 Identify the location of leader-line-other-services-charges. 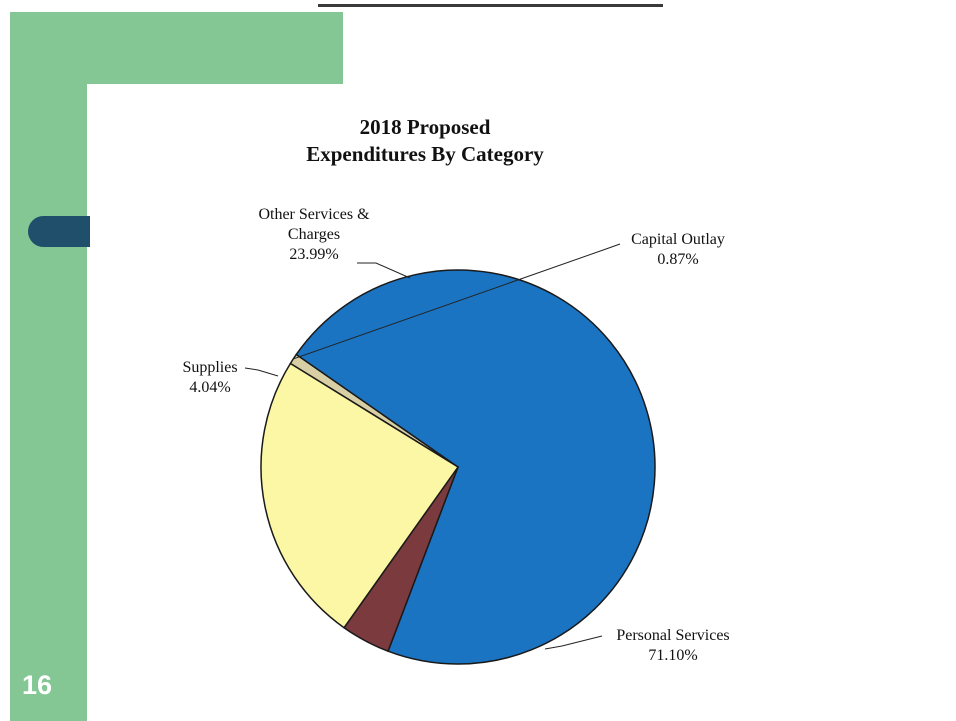
(384, 270).